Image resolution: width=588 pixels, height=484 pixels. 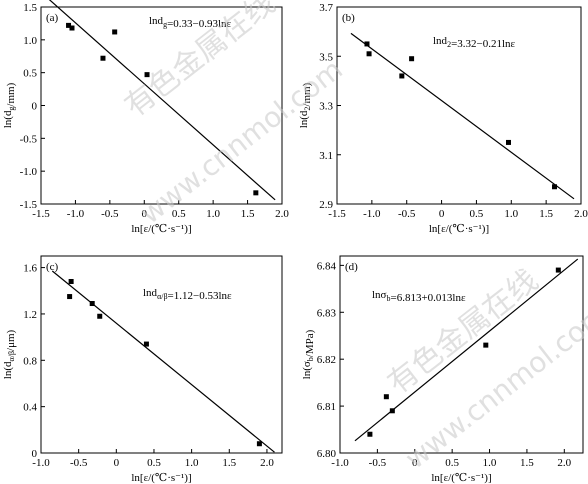 I want to click on y-tick-label: 3.3, so click(x=326, y=107).